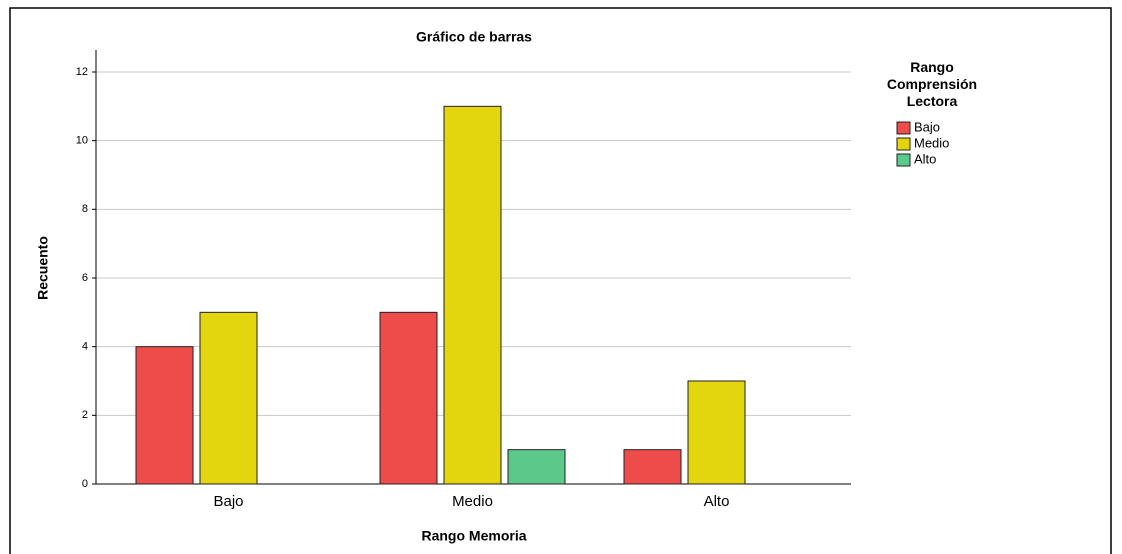 The height and width of the screenshot is (554, 1122). Describe the element at coordinates (85, 209) in the screenshot. I see `y-tick-label: 8` at that location.